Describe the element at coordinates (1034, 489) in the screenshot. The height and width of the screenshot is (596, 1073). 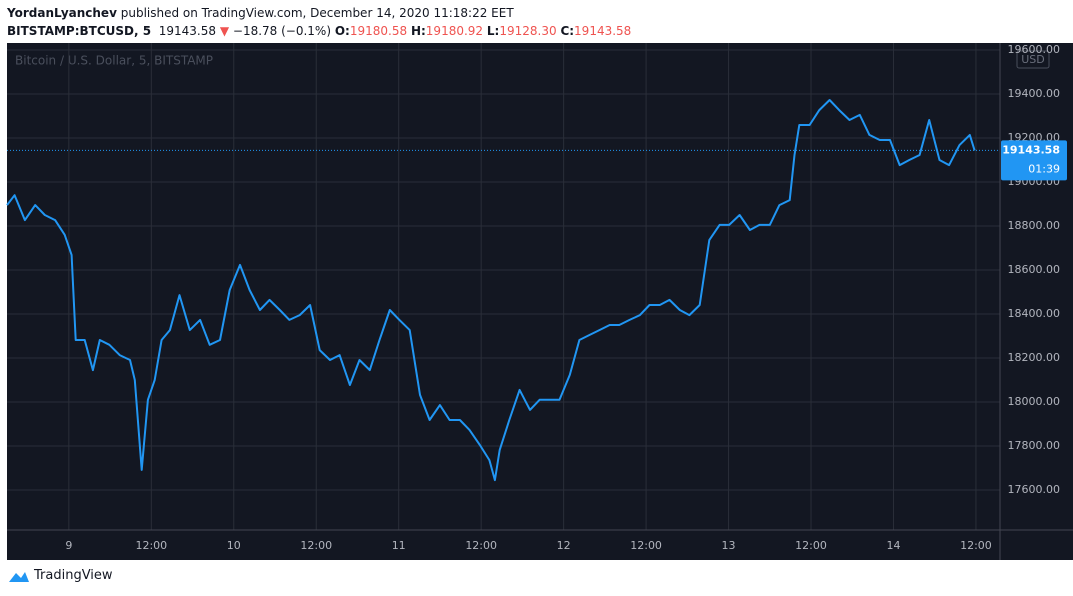
I see `y-tick-label: 17600.00` at that location.